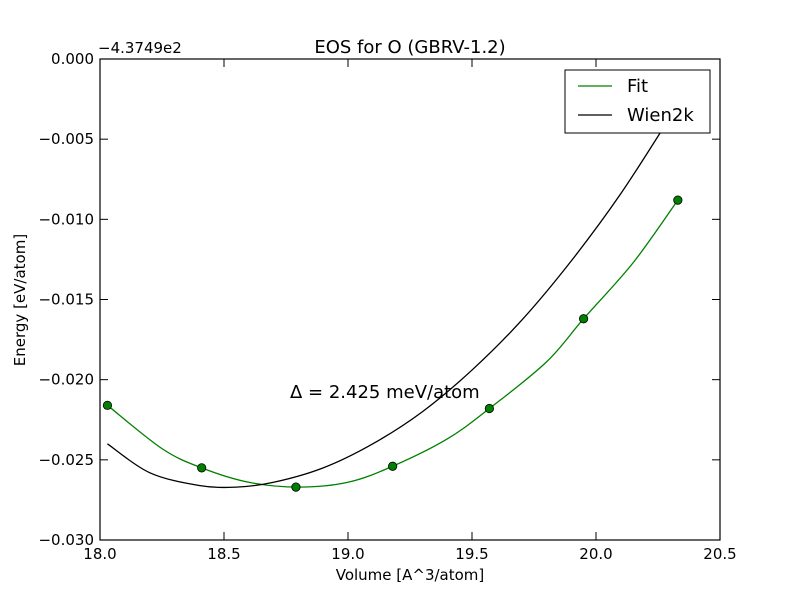 This screenshot has width=800, height=600. What do you see at coordinates (595, 554) in the screenshot?
I see `x-tick-label: 20.0` at bounding box center [595, 554].